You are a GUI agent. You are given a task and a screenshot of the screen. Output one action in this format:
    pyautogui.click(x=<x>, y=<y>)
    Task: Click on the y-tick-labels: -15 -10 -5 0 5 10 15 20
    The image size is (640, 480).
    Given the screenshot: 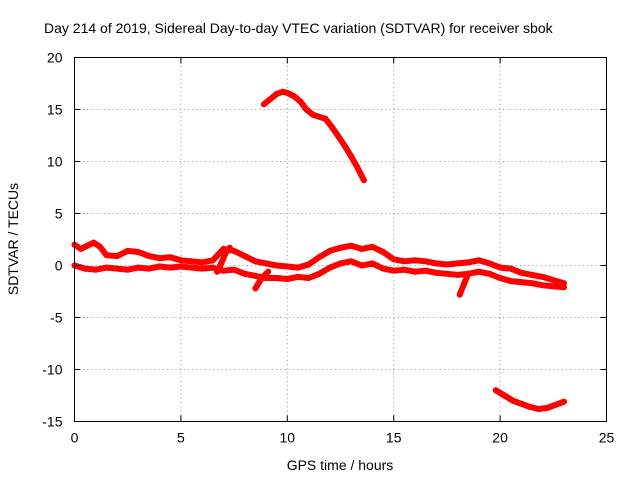 What is the action you would take?
    pyautogui.click(x=52, y=240)
    